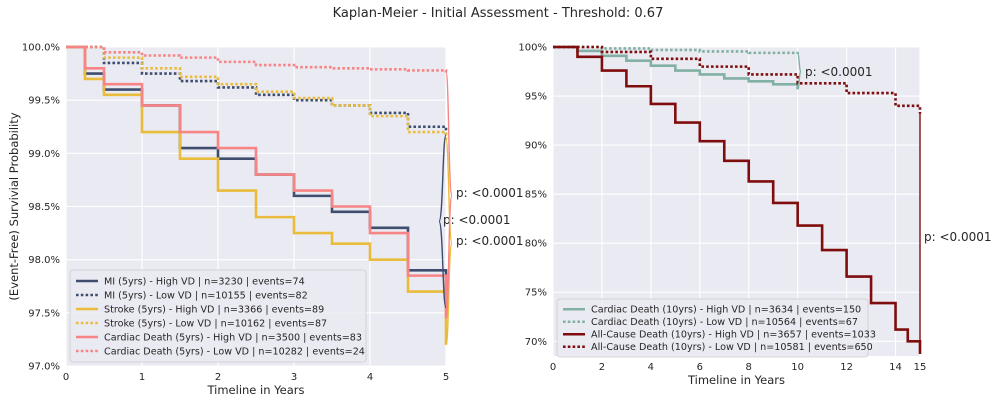 Image resolution: width=997 pixels, height=404 pixels. I want to click on x-tick-label: 1, so click(142, 377).